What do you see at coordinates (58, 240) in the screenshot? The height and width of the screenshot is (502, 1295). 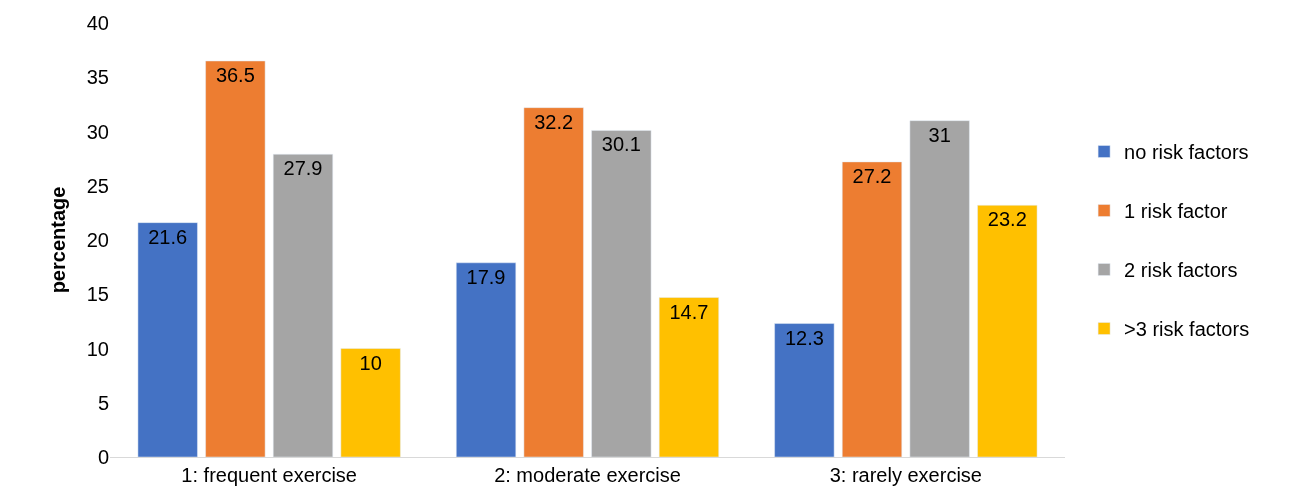 I see `y-axis-title: percentage` at bounding box center [58, 240].